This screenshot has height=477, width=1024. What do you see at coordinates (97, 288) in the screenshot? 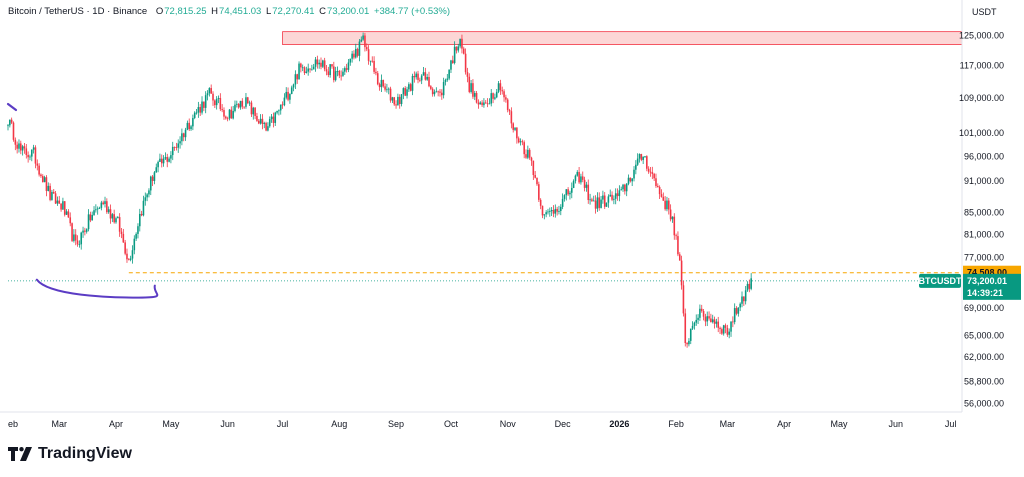
I see `trend-drawing` at bounding box center [97, 288].